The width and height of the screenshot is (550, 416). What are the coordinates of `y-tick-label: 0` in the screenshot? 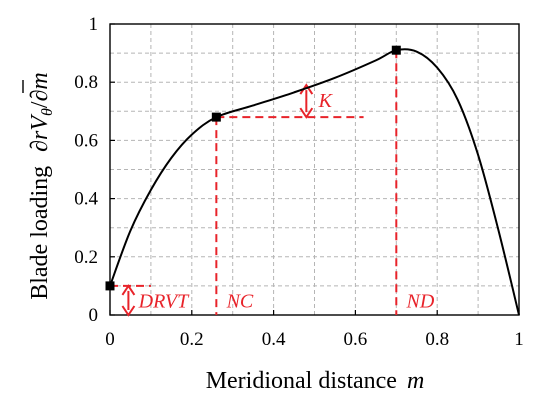 It's located at (94, 315).